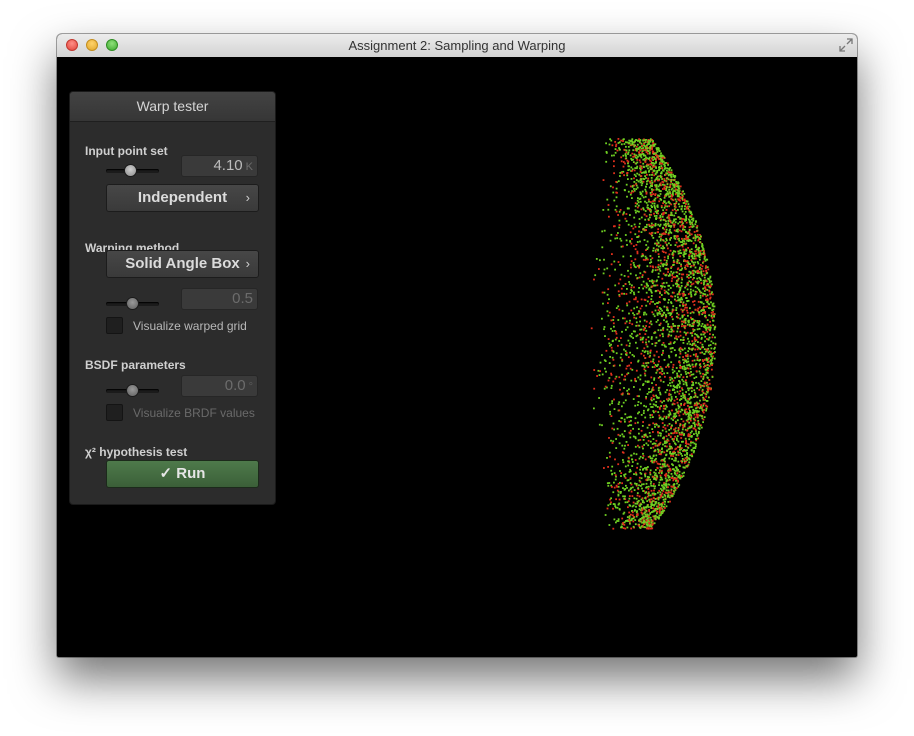 Image resolution: width=914 pixels, height=736 pixels. What do you see at coordinates (72, 45) in the screenshot?
I see `close-window-button` at bounding box center [72, 45].